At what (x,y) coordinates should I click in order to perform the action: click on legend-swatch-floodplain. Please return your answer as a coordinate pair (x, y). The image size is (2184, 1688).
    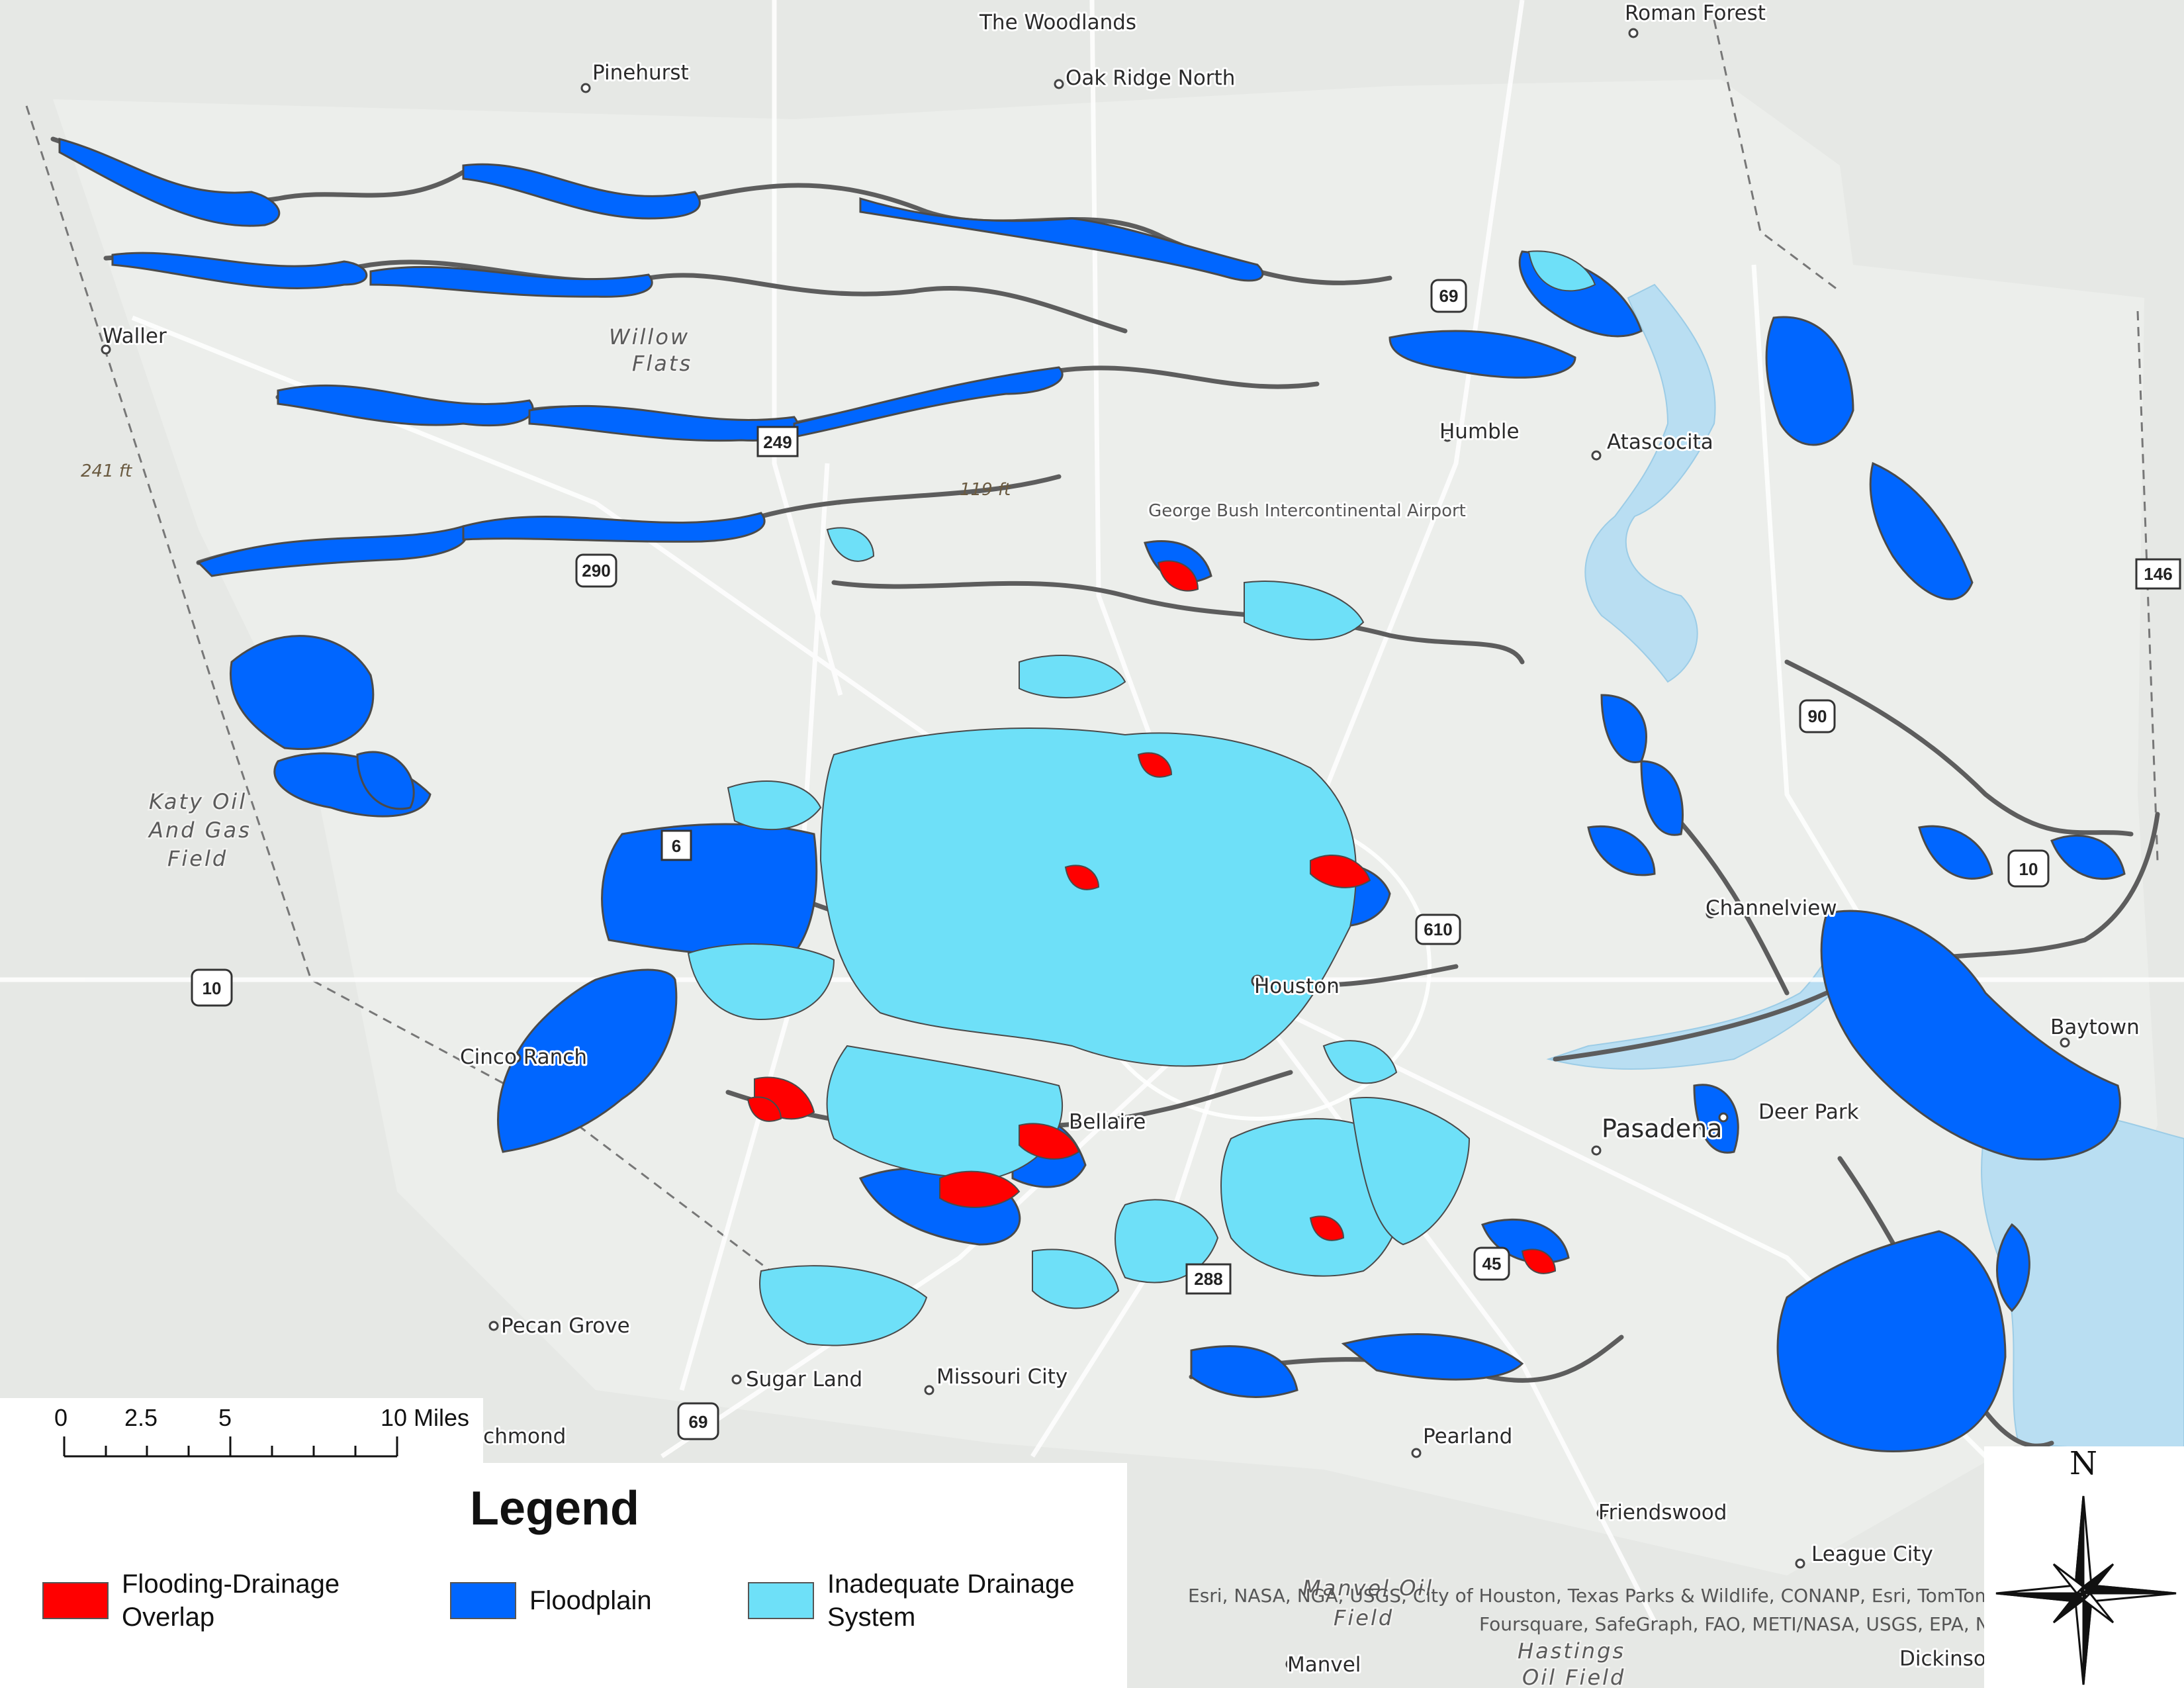
    Looking at the image, I should click on (483, 1600).